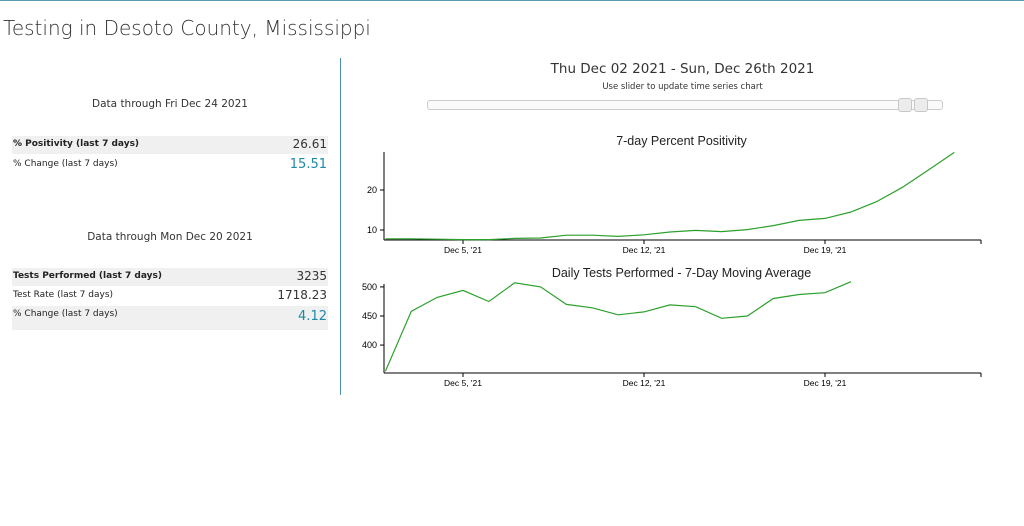 This screenshot has height=526, width=1024. What do you see at coordinates (369, 345) in the screenshot?
I see `tests-y-tick-label: 400` at bounding box center [369, 345].